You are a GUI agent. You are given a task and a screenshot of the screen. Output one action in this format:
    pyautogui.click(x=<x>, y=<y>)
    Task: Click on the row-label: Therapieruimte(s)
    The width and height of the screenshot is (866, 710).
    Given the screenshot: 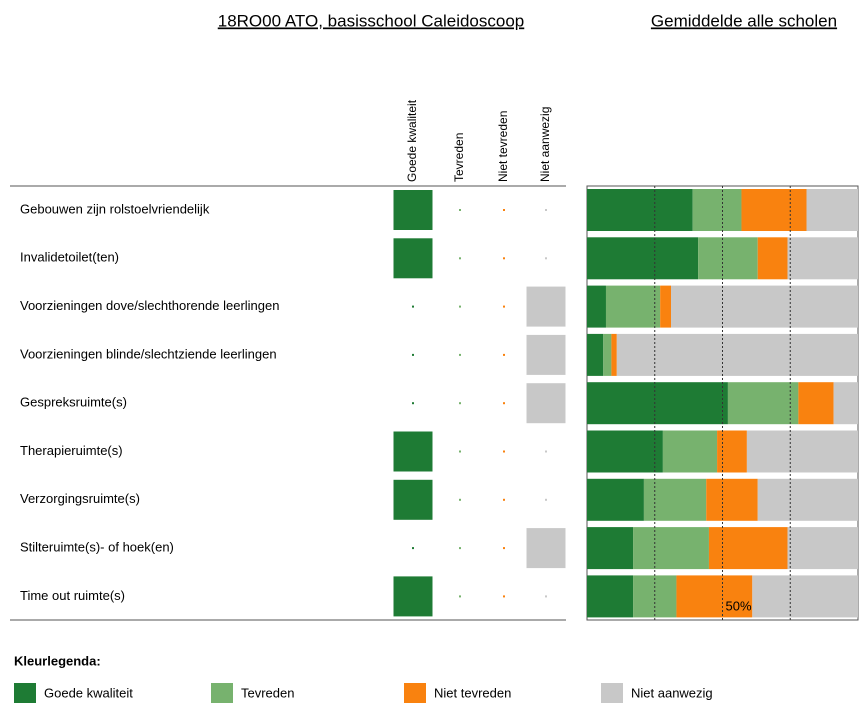 What is the action you would take?
    pyautogui.click(x=71, y=450)
    